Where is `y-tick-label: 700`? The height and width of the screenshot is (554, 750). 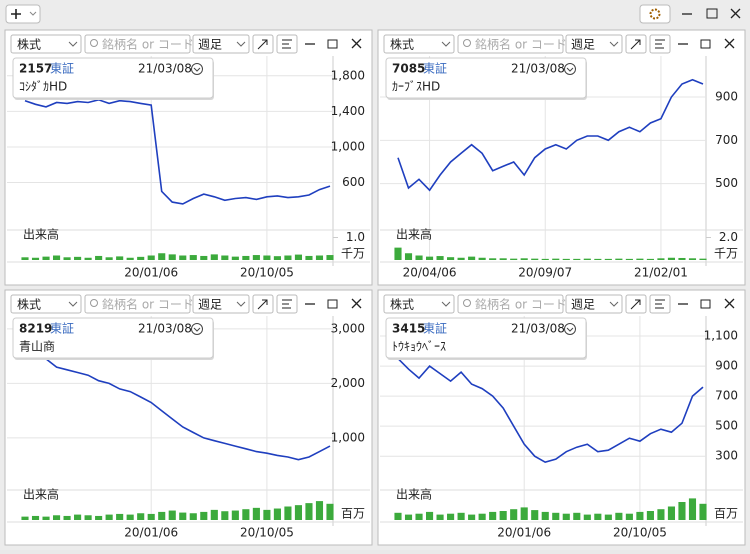 y-tick-label: 700 is located at coordinates (726, 396).